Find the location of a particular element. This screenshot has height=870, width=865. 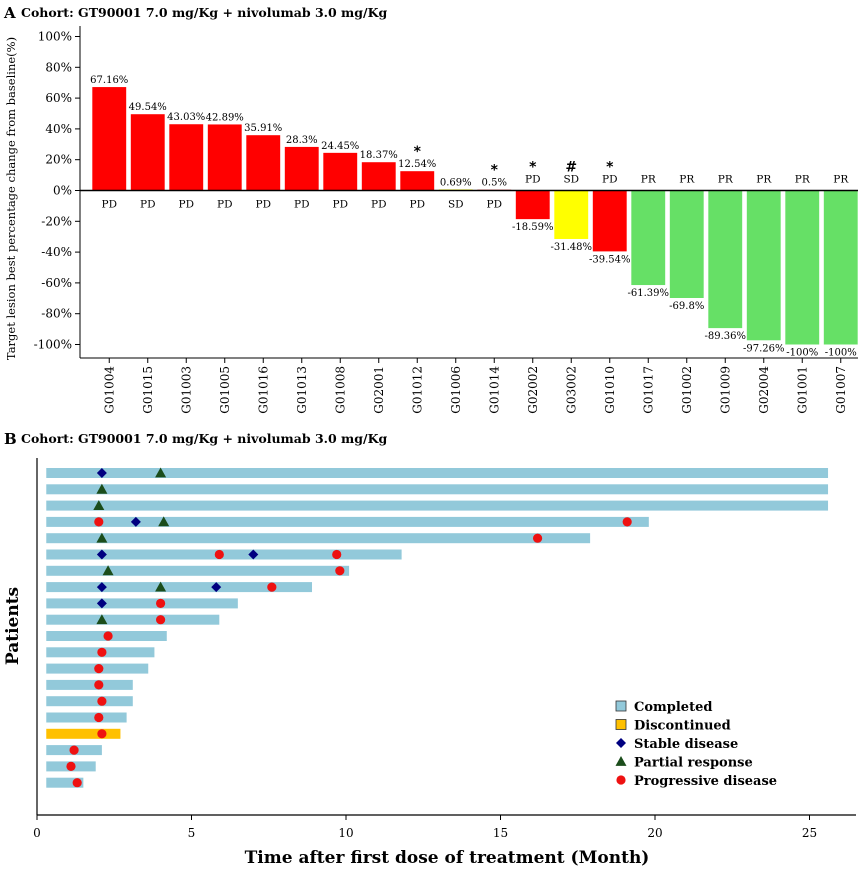

legend-label: Partial response is located at coordinates (693, 763).